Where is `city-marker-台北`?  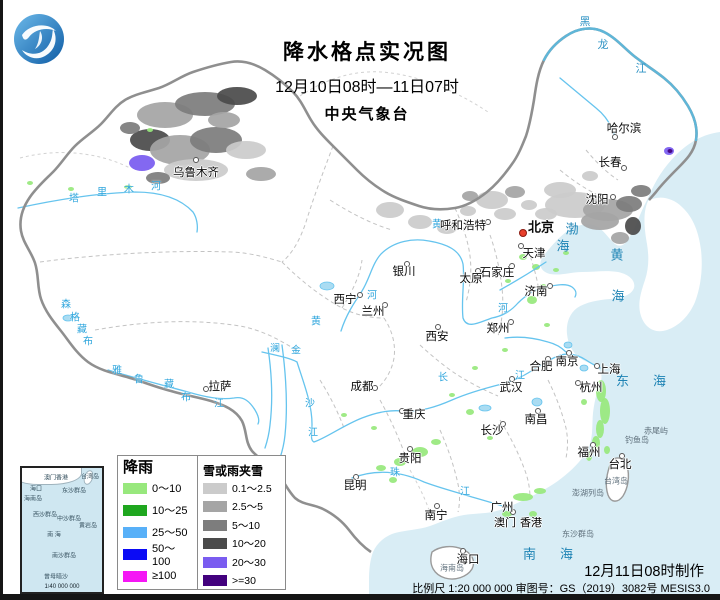
city-marker-台北 is located at coordinates (622, 456).